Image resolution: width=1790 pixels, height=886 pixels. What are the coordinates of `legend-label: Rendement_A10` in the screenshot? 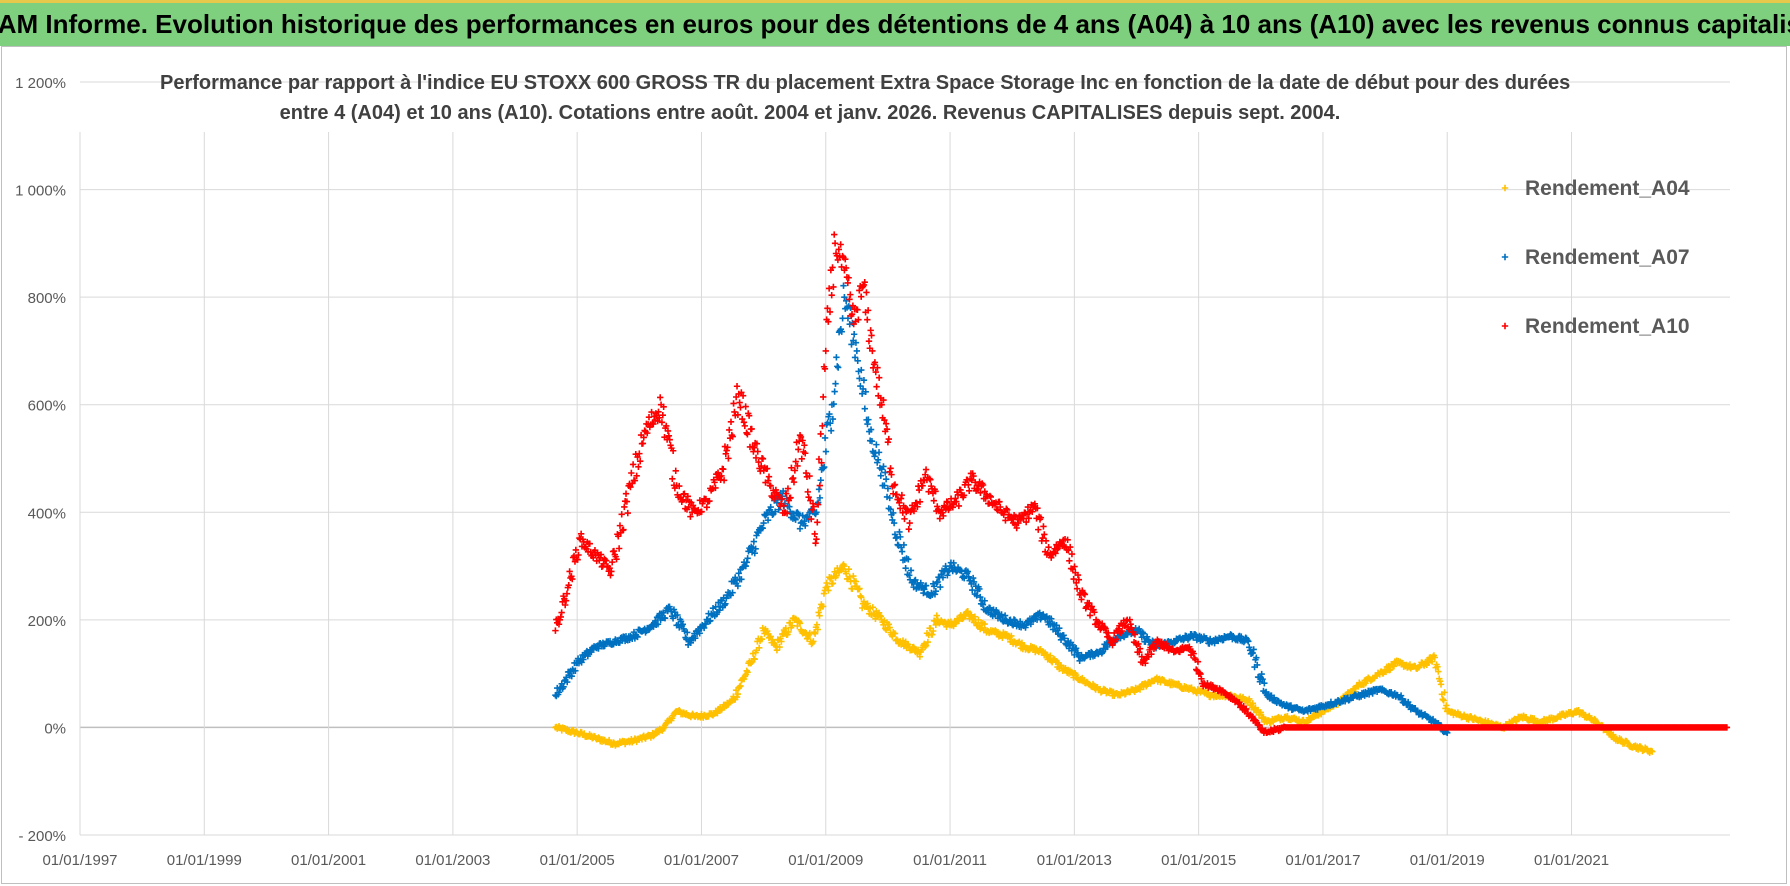 It's located at (1607, 326).